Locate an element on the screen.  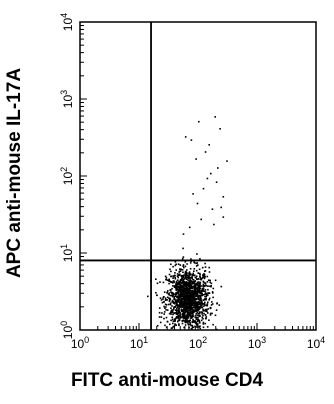
x-tick-label: 102 is located at coordinates (198, 343).